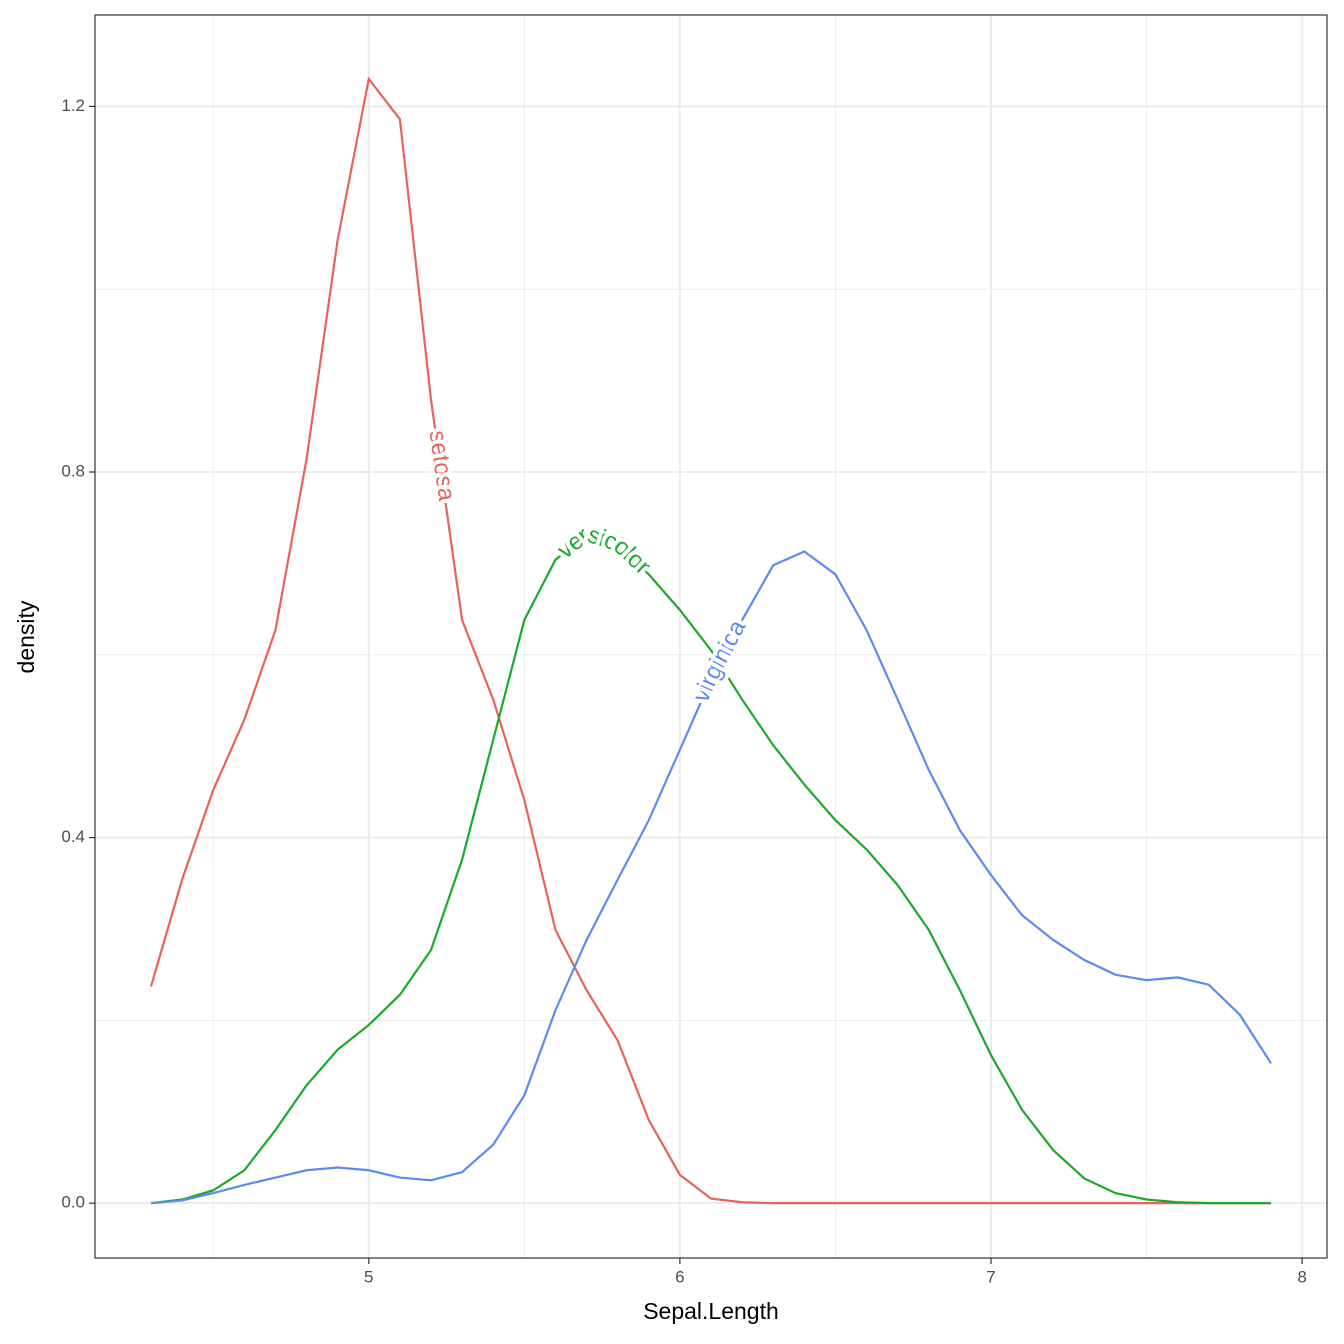 The image size is (1344, 1344). I want to click on y-tick-label: 0.4, so click(73, 836).